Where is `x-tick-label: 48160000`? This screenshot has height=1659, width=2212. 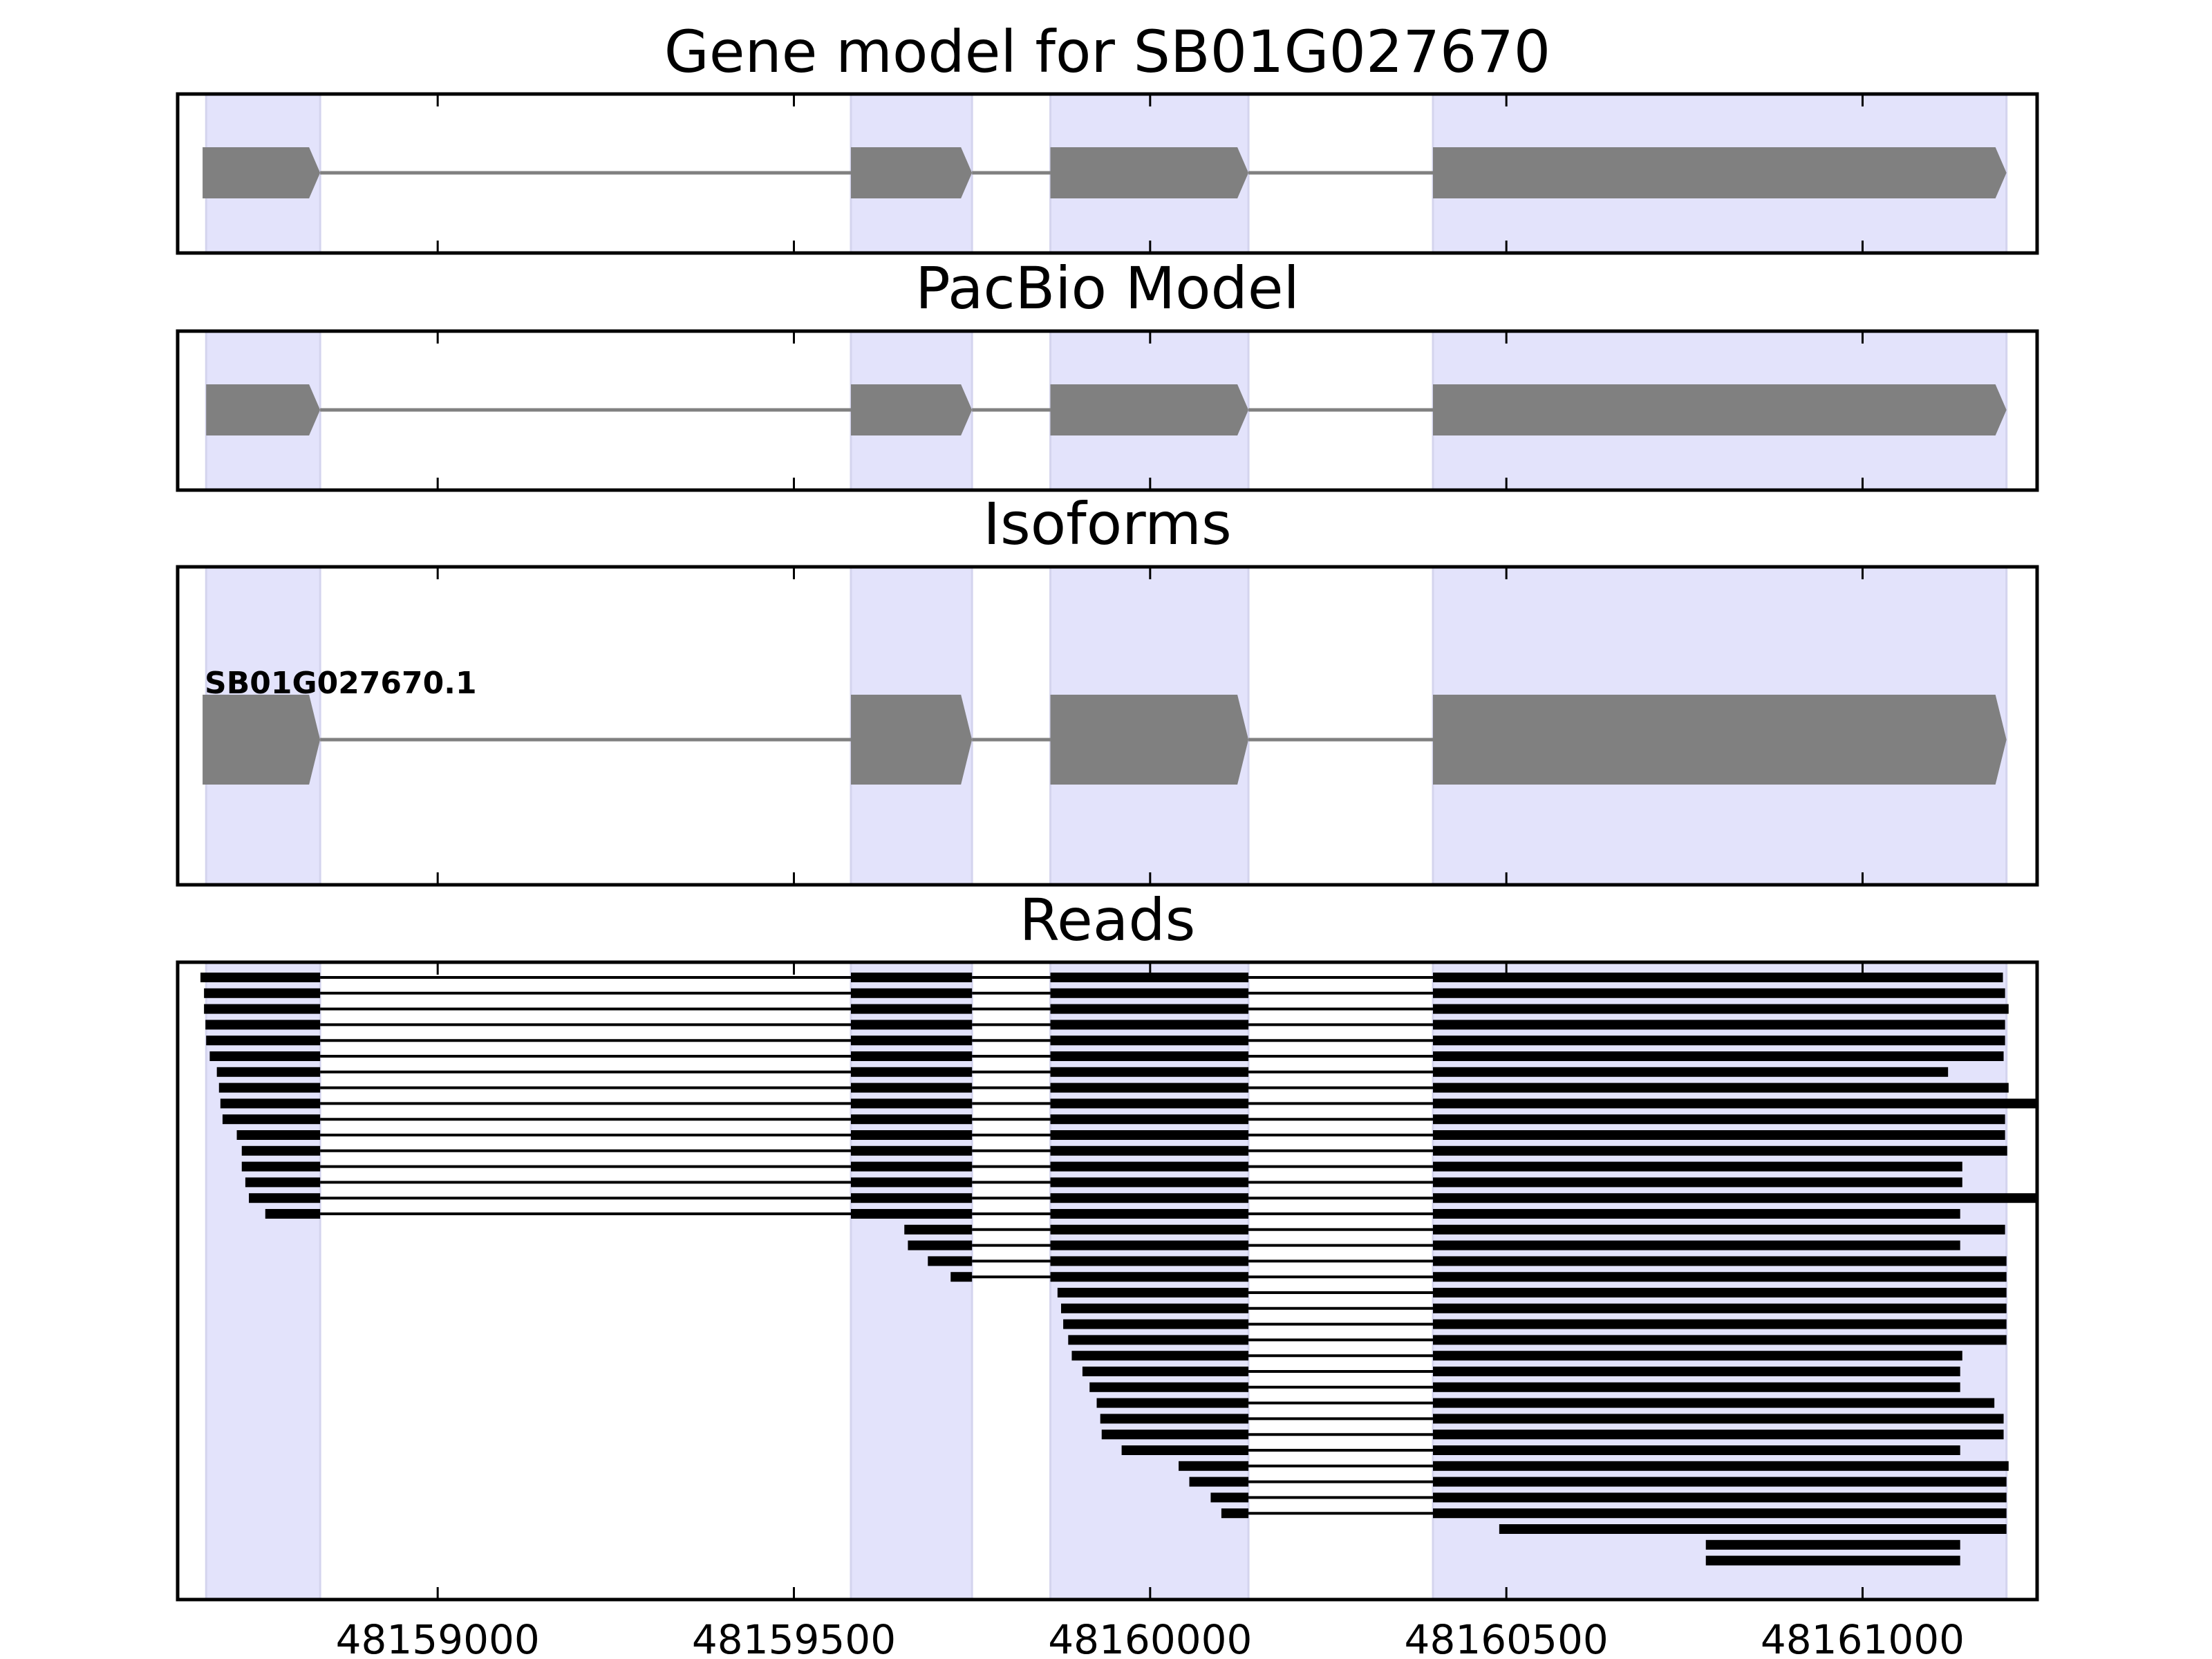 x-tick-label: 48160000 is located at coordinates (1150, 1638).